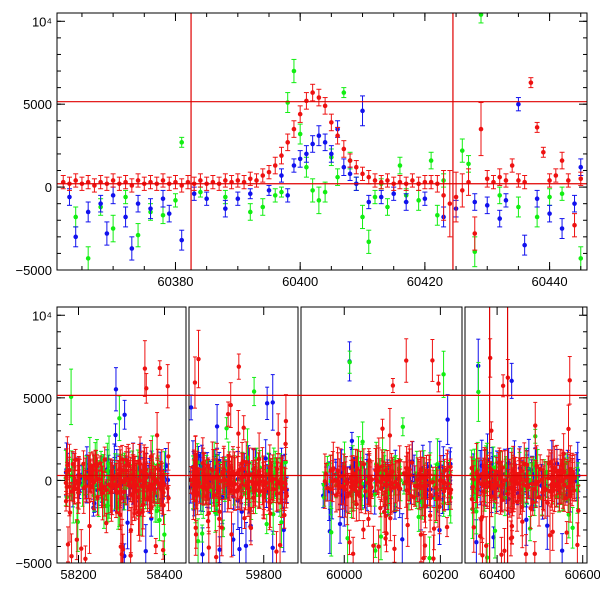 This screenshot has width=600, height=600. What do you see at coordinates (550, 281) in the screenshot?
I see `x-tick-label: 60440` at bounding box center [550, 281].